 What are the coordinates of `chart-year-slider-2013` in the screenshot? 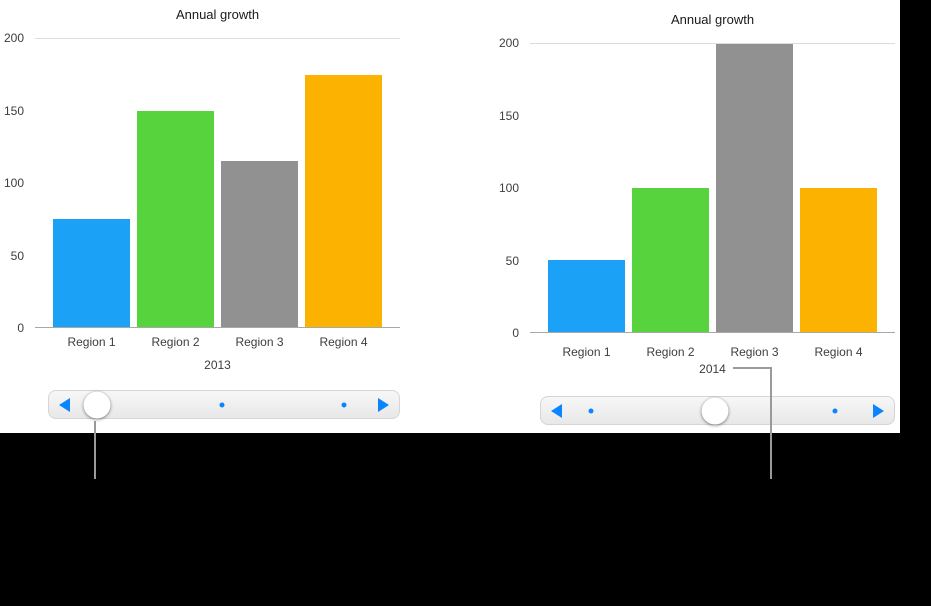 It's located at (224, 404).